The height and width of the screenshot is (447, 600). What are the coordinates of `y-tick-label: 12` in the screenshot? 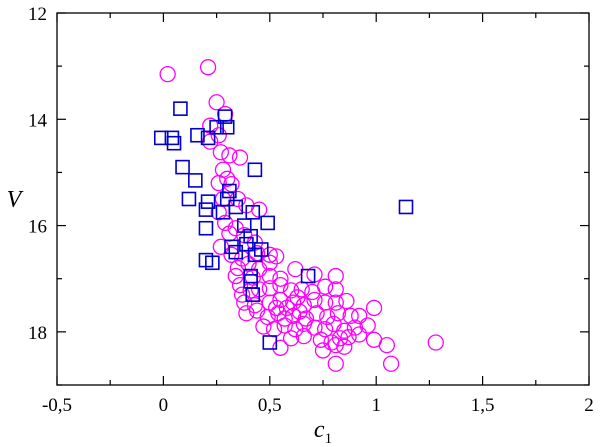 It's located at (37, 14).